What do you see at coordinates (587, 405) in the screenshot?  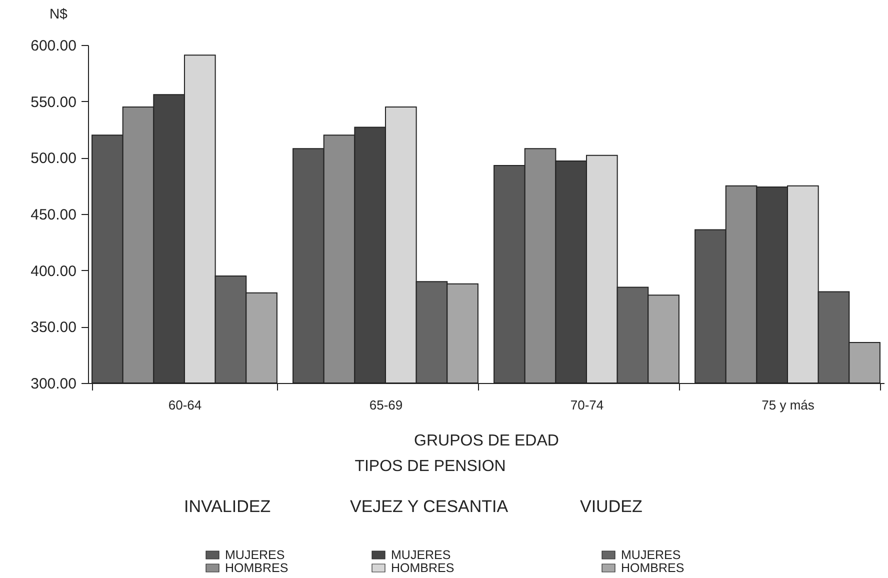 I see `x-tick-label: 70-74` at bounding box center [587, 405].